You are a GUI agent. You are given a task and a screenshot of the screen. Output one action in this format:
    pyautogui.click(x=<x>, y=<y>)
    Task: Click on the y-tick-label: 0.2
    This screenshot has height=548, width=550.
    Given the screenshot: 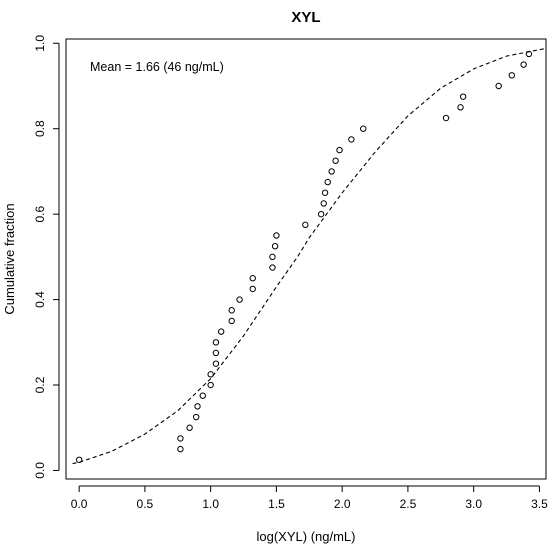 What is the action you would take?
    pyautogui.click(x=40, y=384)
    